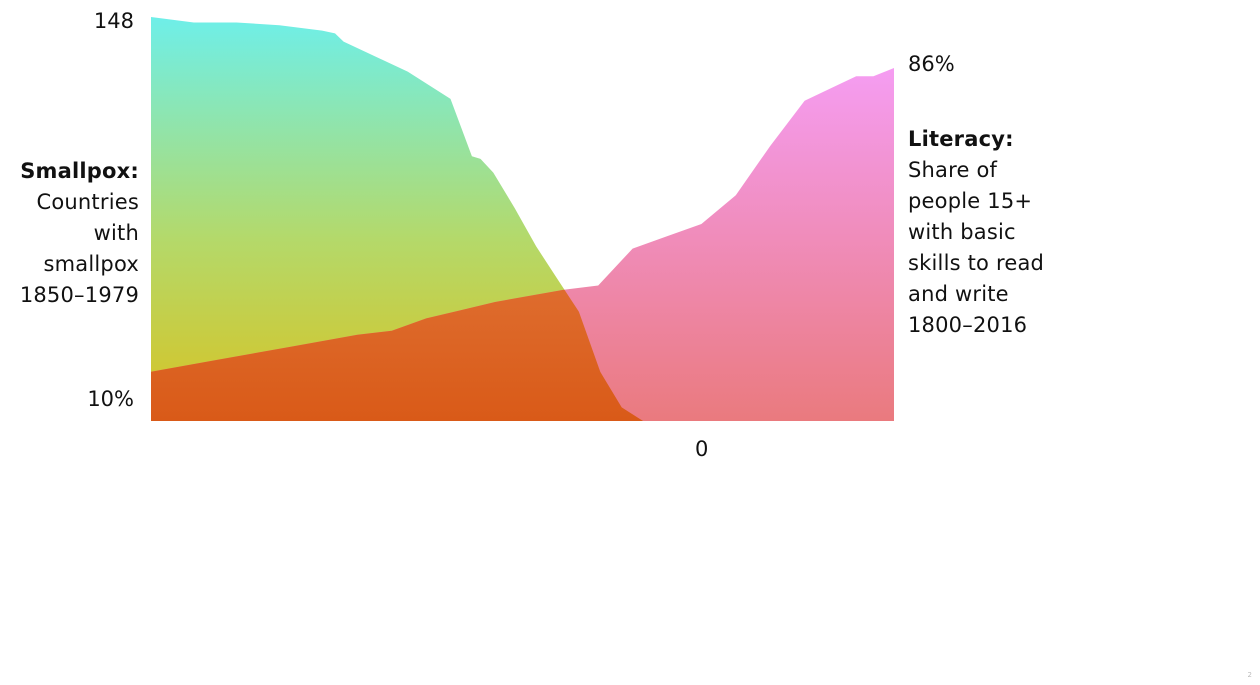  What do you see at coordinates (702, 449) in the screenshot?
I see `smallpox-y-tick-bottom: 0` at bounding box center [702, 449].